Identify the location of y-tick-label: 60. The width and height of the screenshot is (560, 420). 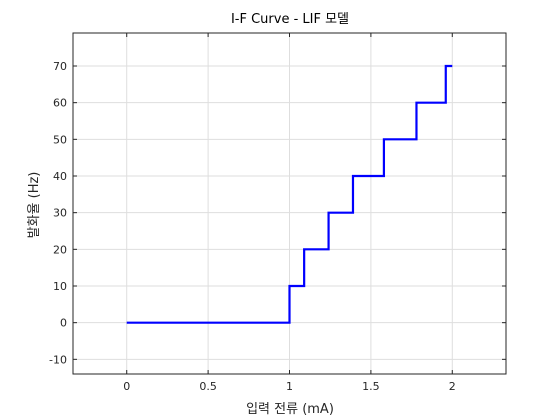
(60, 103).